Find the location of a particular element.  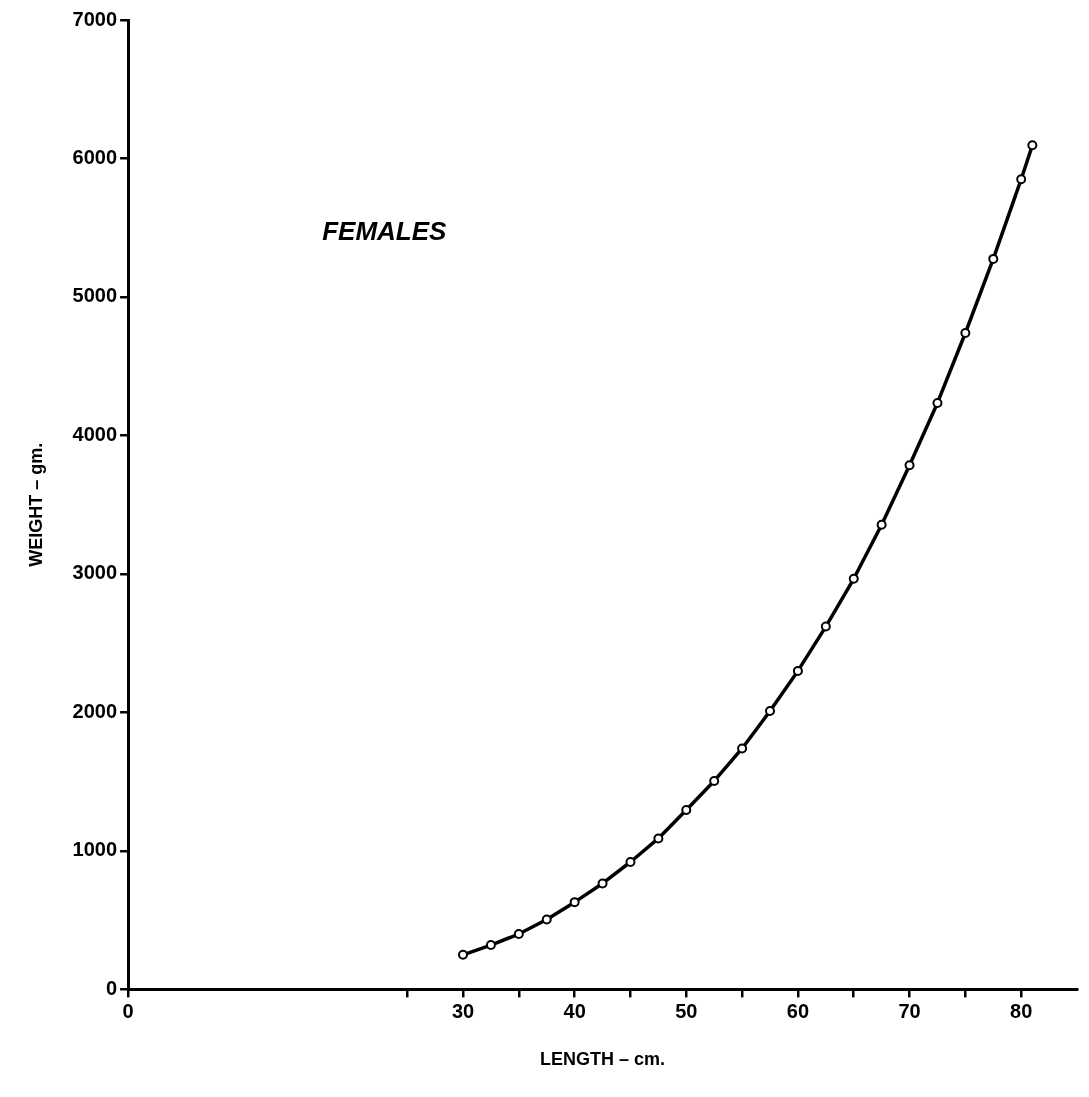

y-tick-label: 0 is located at coordinates (111, 987).